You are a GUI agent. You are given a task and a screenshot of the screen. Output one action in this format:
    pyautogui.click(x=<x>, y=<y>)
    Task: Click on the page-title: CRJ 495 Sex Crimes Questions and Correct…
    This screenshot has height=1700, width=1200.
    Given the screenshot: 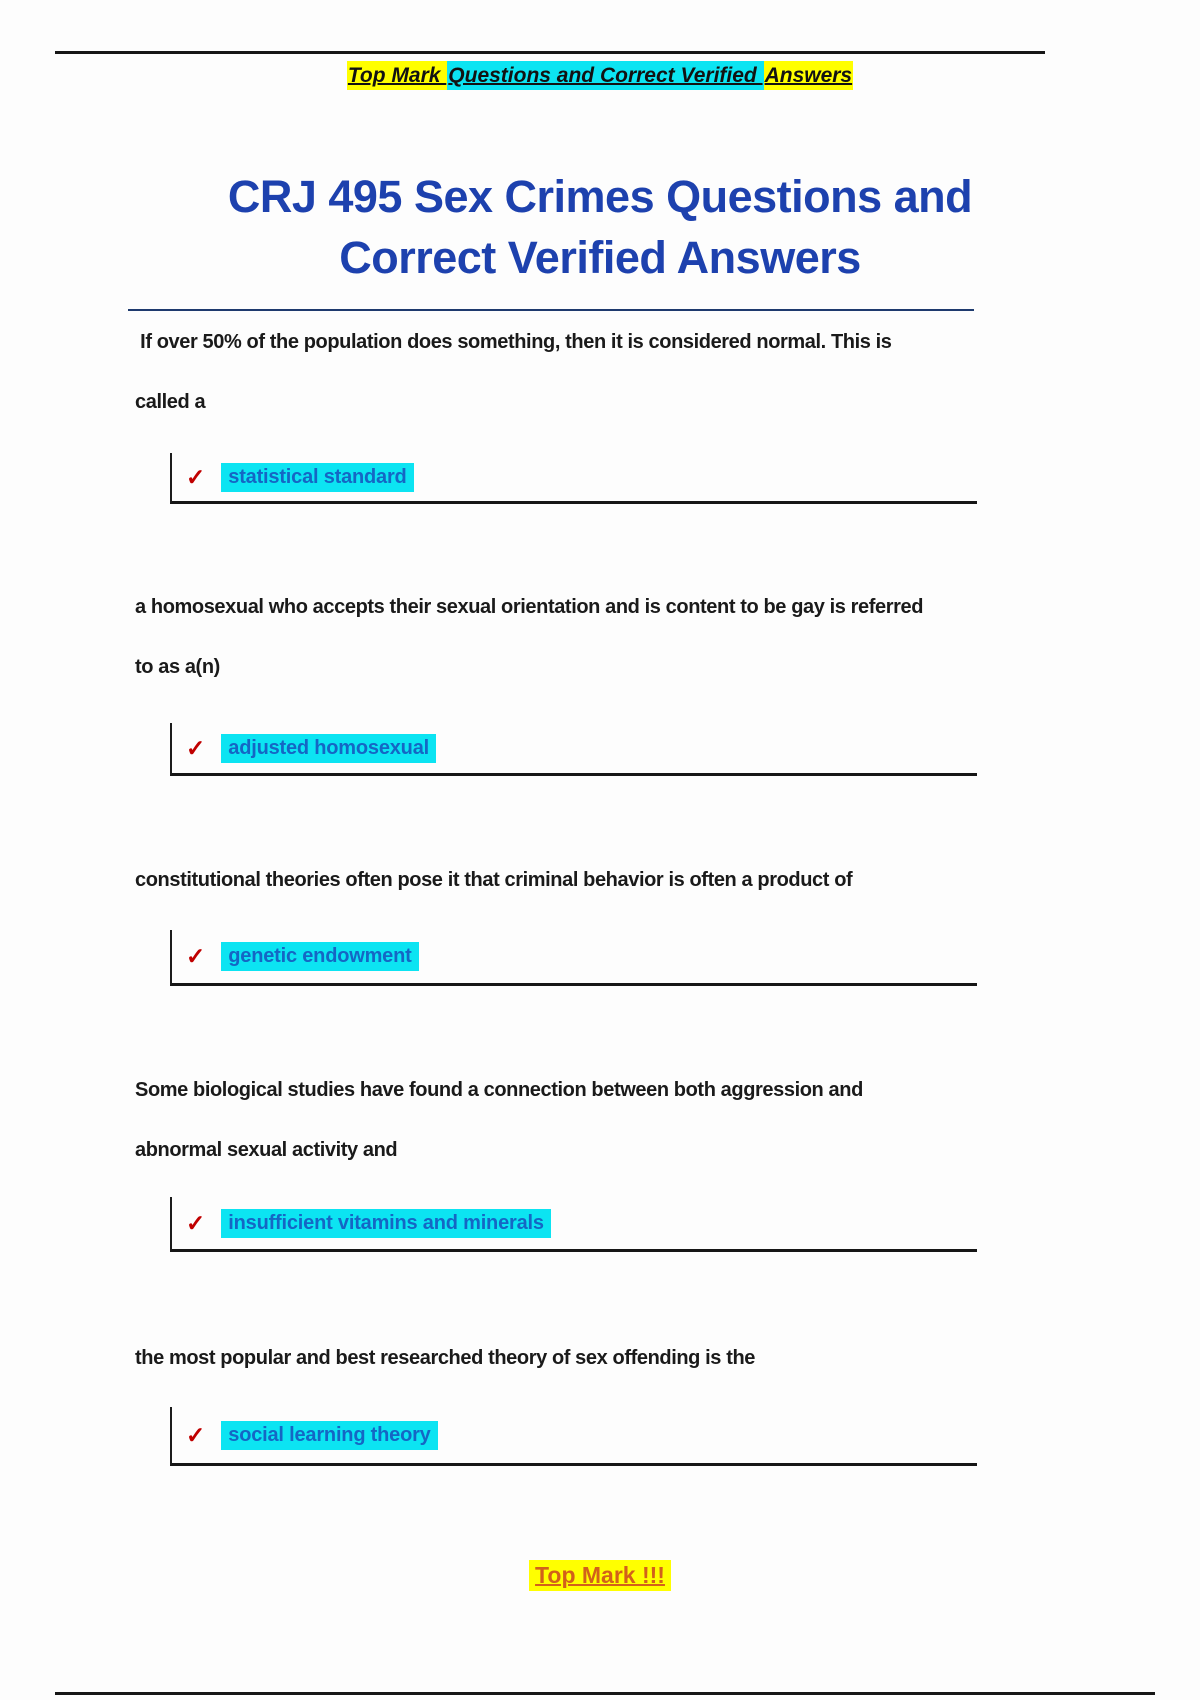 What is the action you would take?
    pyautogui.click(x=600, y=227)
    